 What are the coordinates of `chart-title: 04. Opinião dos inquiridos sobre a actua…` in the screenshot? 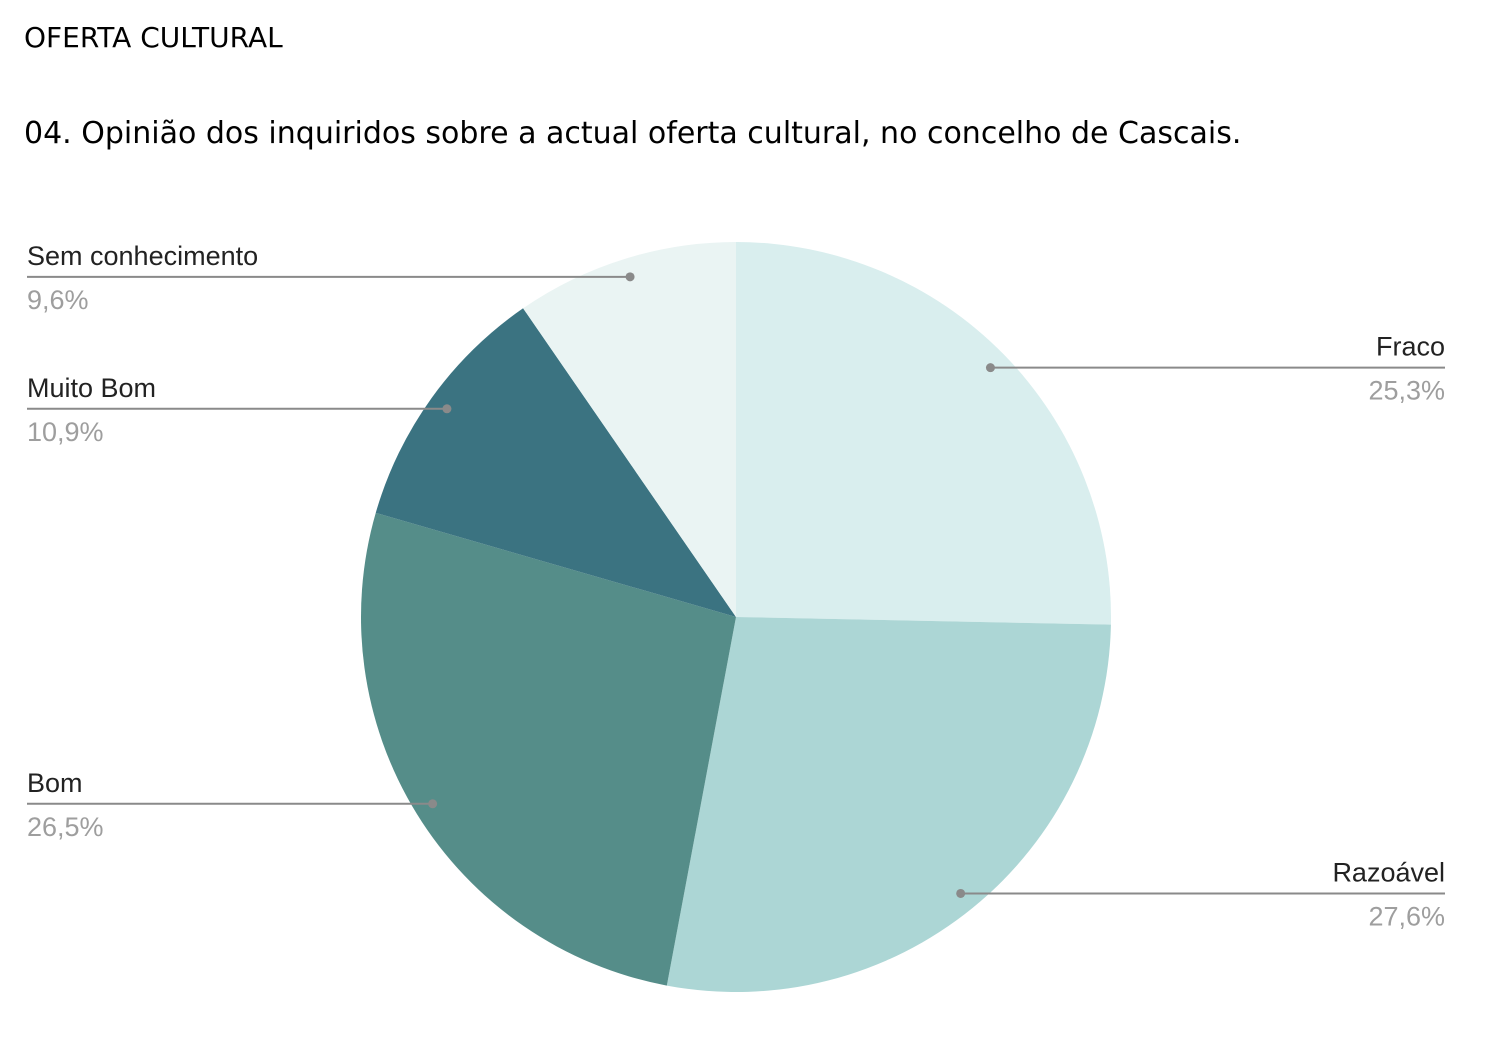 It's located at (632, 133).